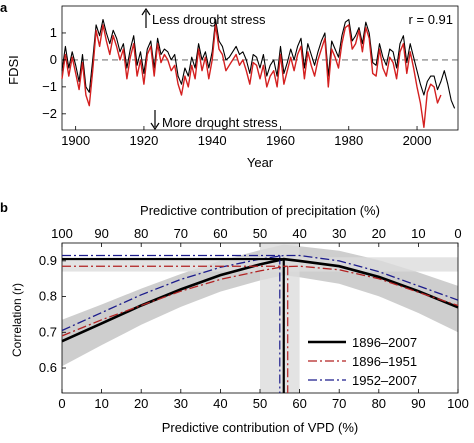 This screenshot has width=474, height=443. I want to click on y-tick-label: 0.8, so click(48, 296).